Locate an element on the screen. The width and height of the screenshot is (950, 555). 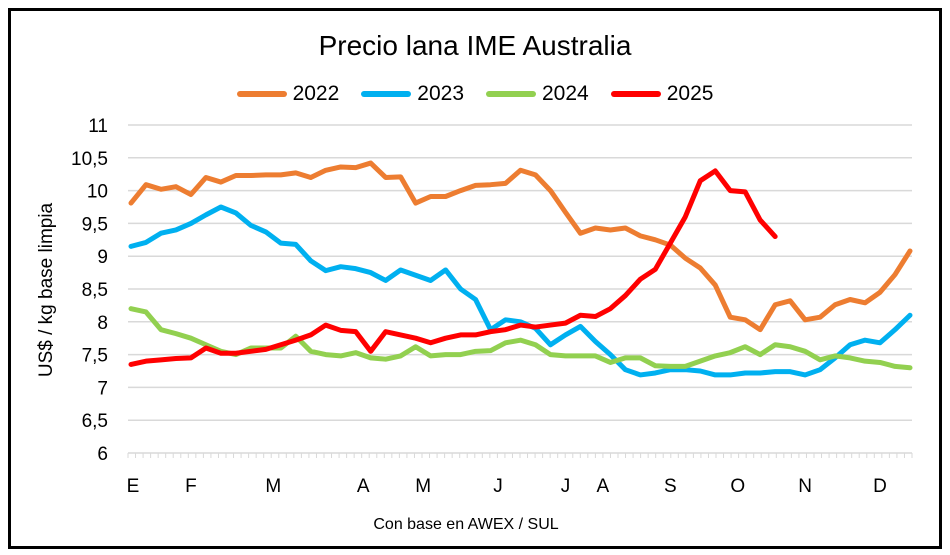
y-tick-label: 8,5 is located at coordinates (95, 290).